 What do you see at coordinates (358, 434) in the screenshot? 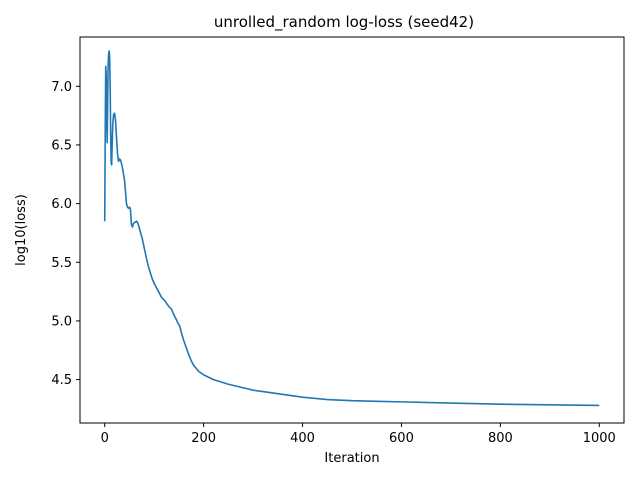
I see `x-axis-ticks: 0 200 400 600 800 1000` at bounding box center [358, 434].